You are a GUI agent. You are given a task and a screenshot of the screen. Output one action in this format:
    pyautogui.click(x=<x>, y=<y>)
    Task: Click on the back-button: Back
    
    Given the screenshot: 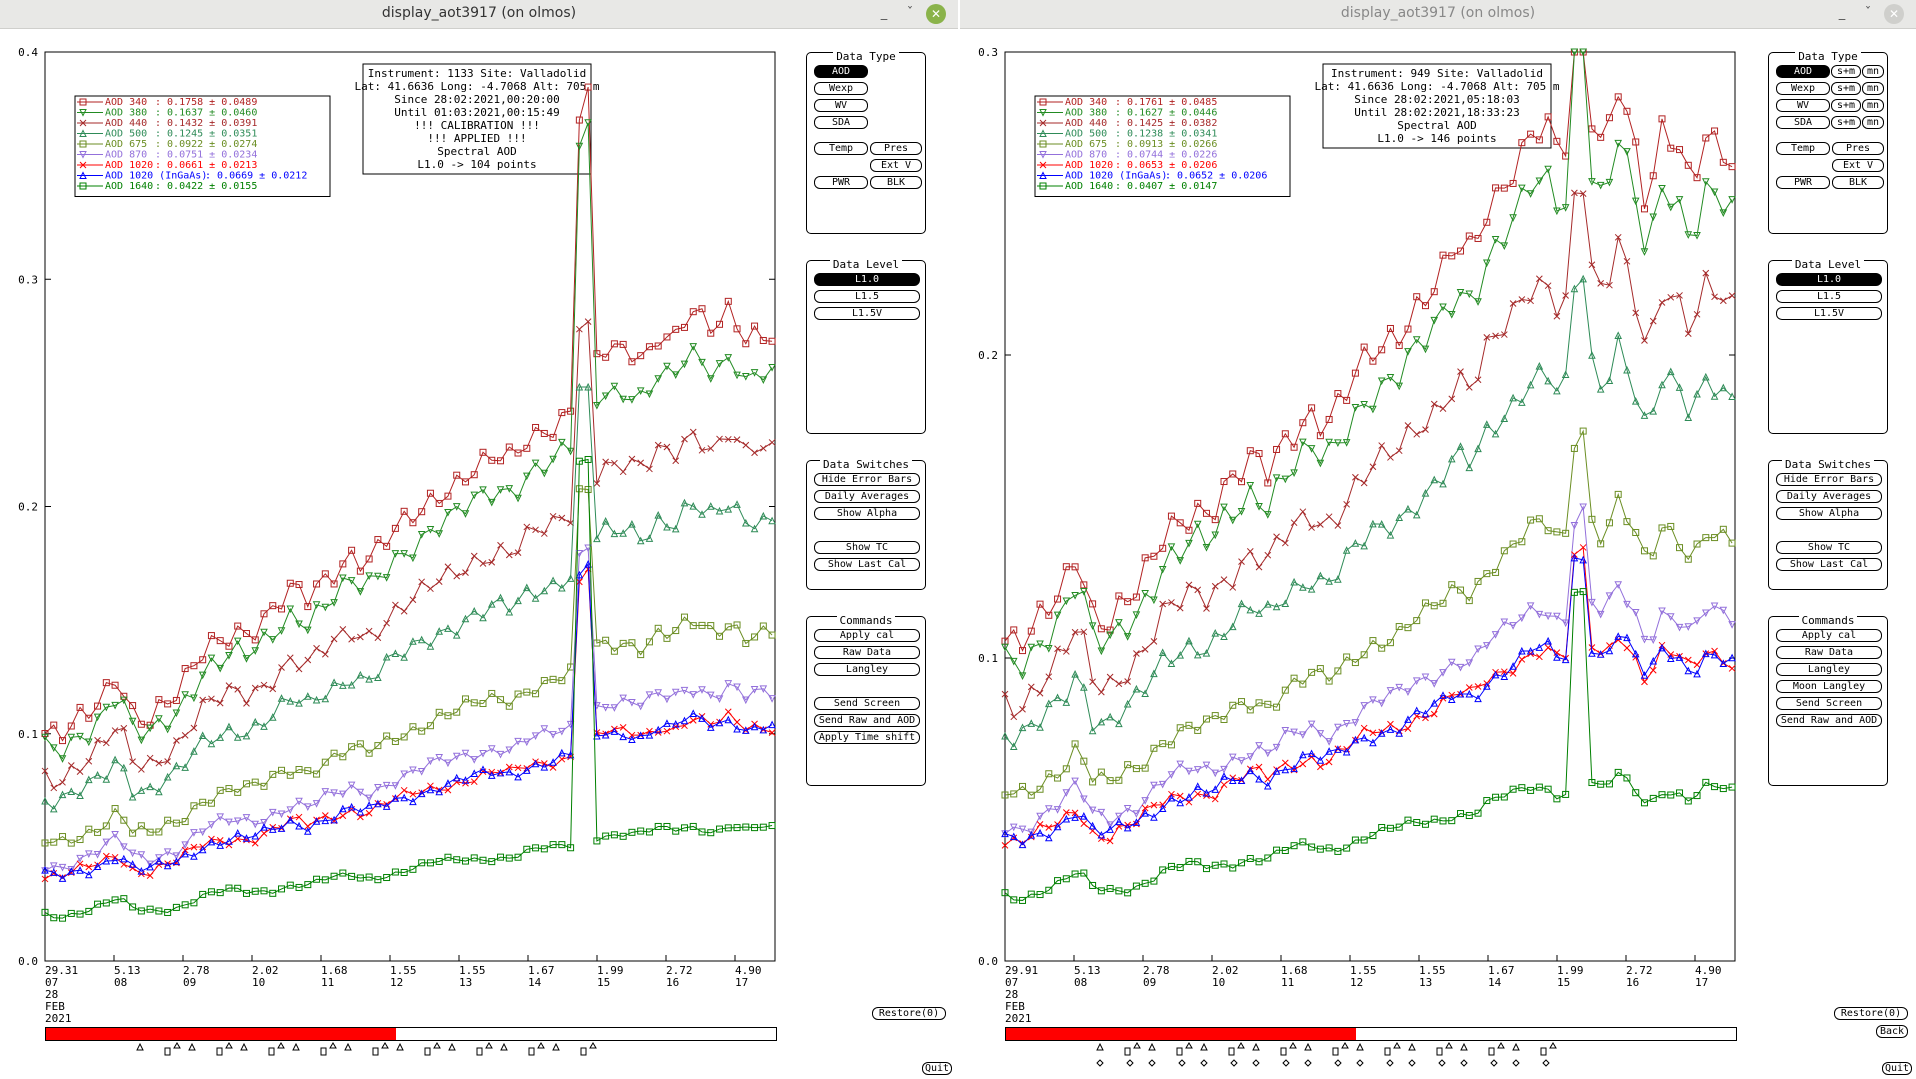 What is the action you would take?
    pyautogui.click(x=1892, y=1031)
    